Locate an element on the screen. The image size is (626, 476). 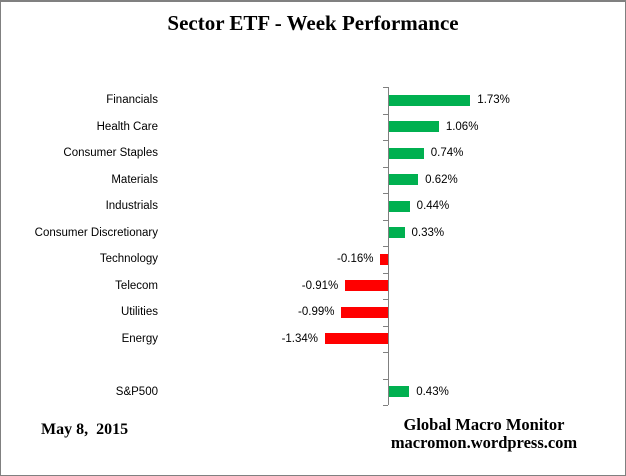
category-label: Industrials is located at coordinates (131, 206).